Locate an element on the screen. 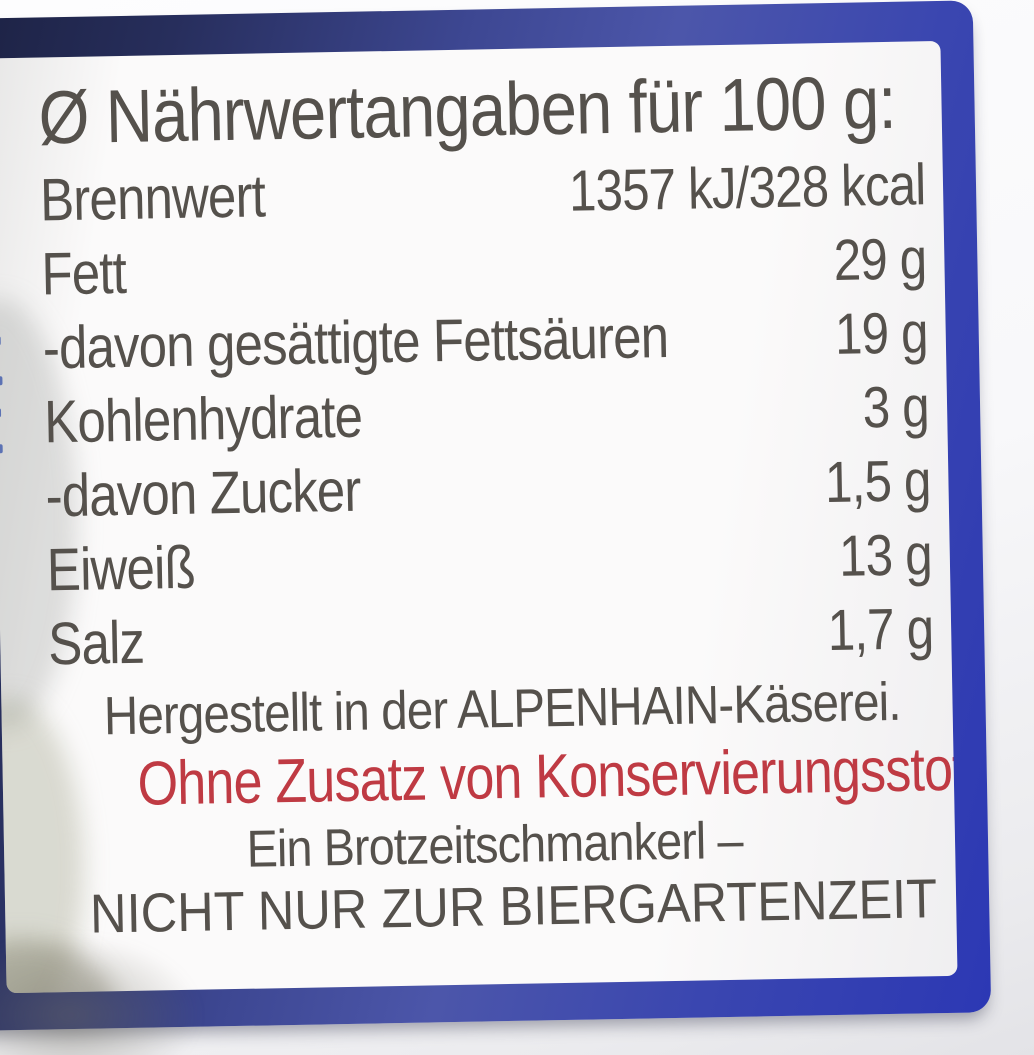 The image size is (1034, 1055). nutrient-name: -davon gesättigte Fettsäuren is located at coordinates (355, 342).